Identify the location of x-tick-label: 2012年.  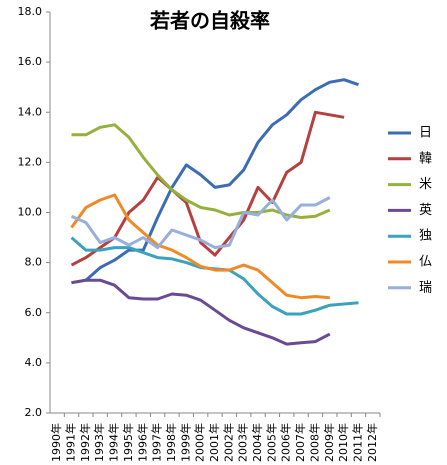
(372, 442).